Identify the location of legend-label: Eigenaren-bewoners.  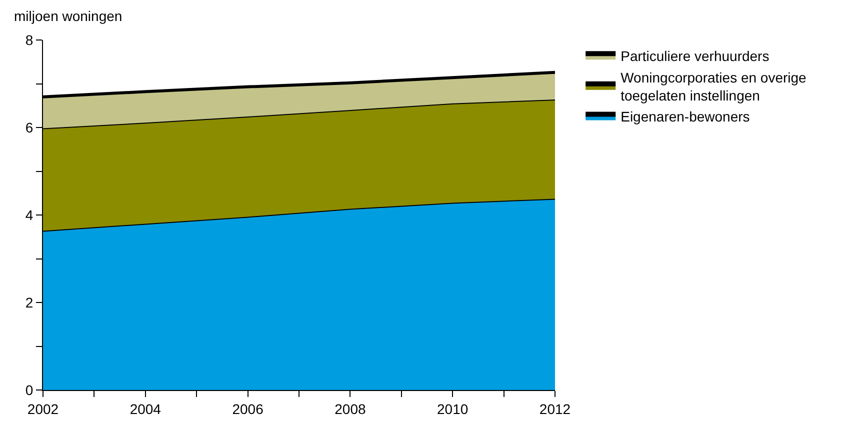
(685, 116).